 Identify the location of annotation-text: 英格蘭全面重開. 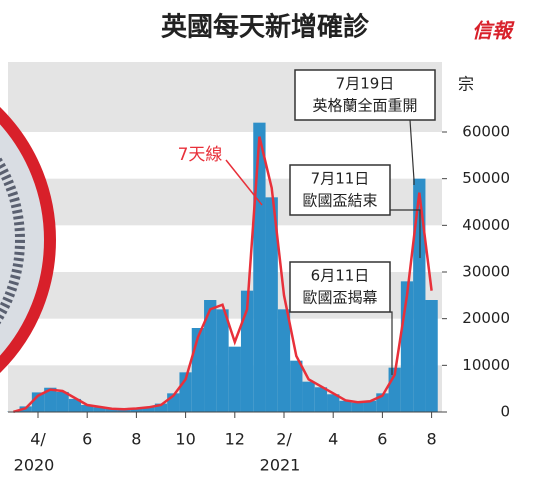
(364, 106).